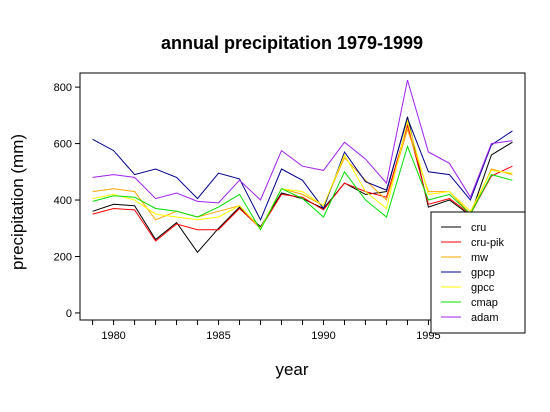 This screenshot has width=550, height=412. I want to click on legend-label-adam: adam, so click(485, 318).